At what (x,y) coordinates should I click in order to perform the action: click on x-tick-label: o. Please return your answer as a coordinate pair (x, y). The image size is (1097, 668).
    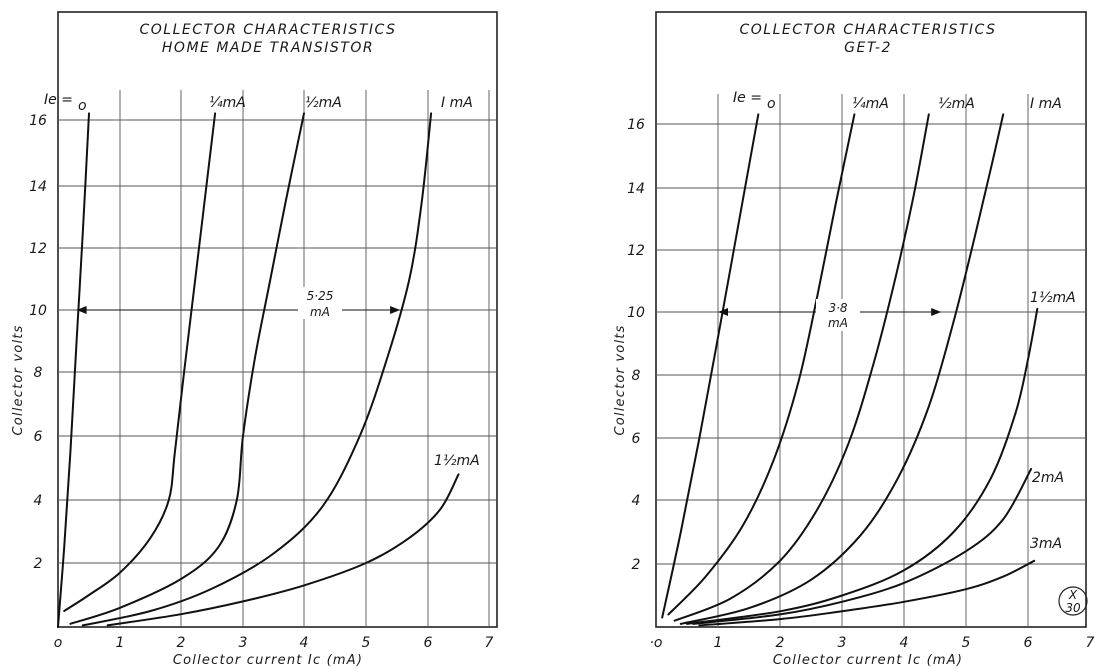
    Looking at the image, I should click on (58, 643).